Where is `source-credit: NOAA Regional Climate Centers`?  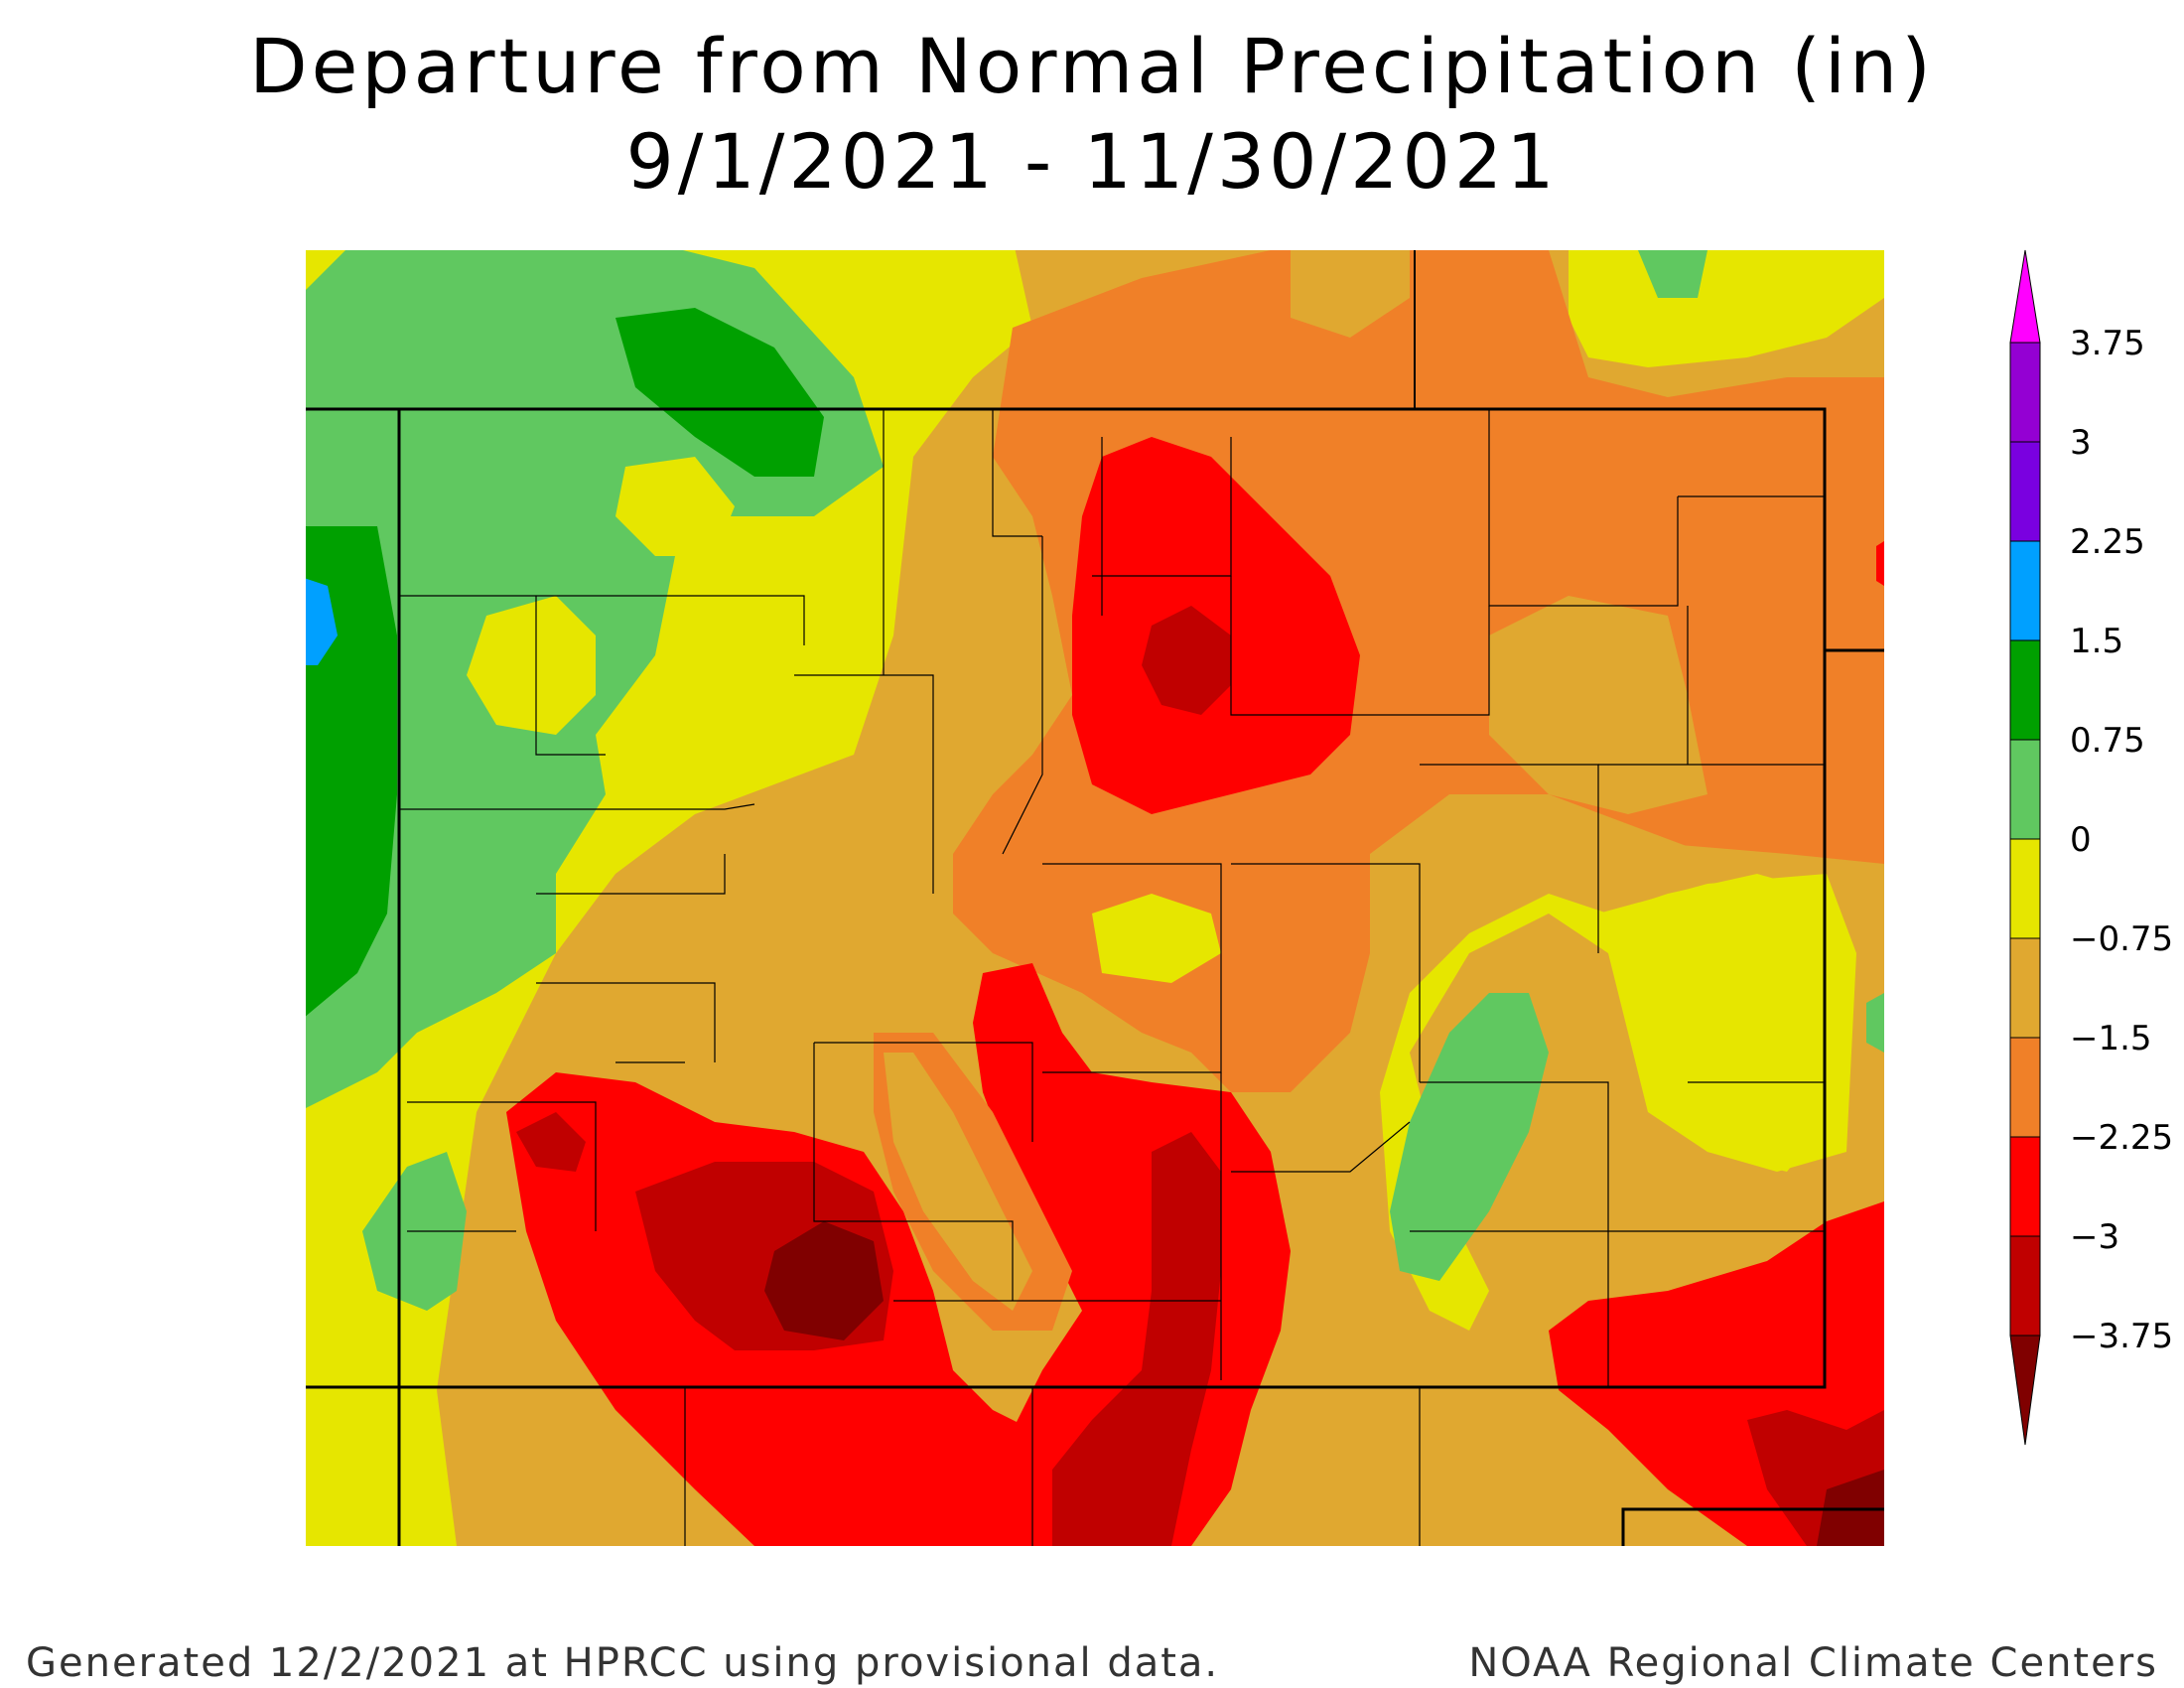
source-credit: NOAA Regional Climate Centers is located at coordinates (1813, 1663).